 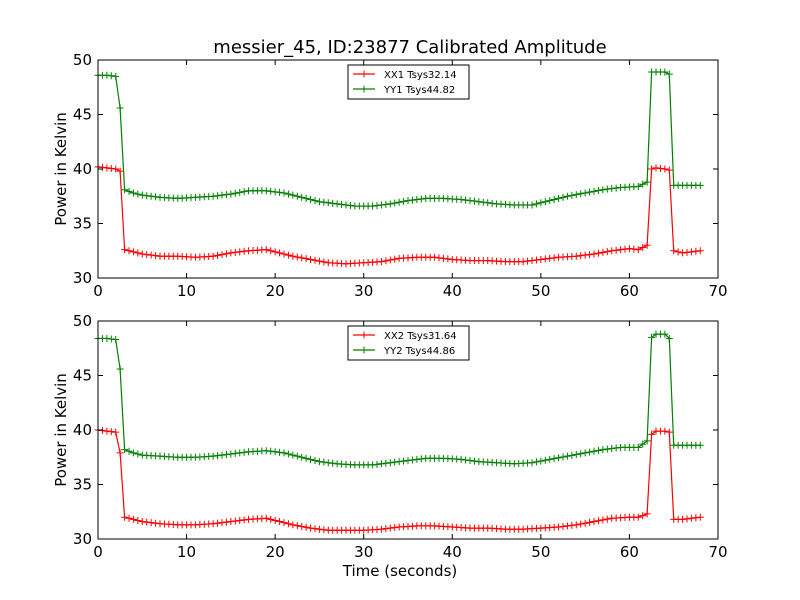 I want to click on legend-entry-label: YY1 Tsys44.82, so click(x=419, y=90).